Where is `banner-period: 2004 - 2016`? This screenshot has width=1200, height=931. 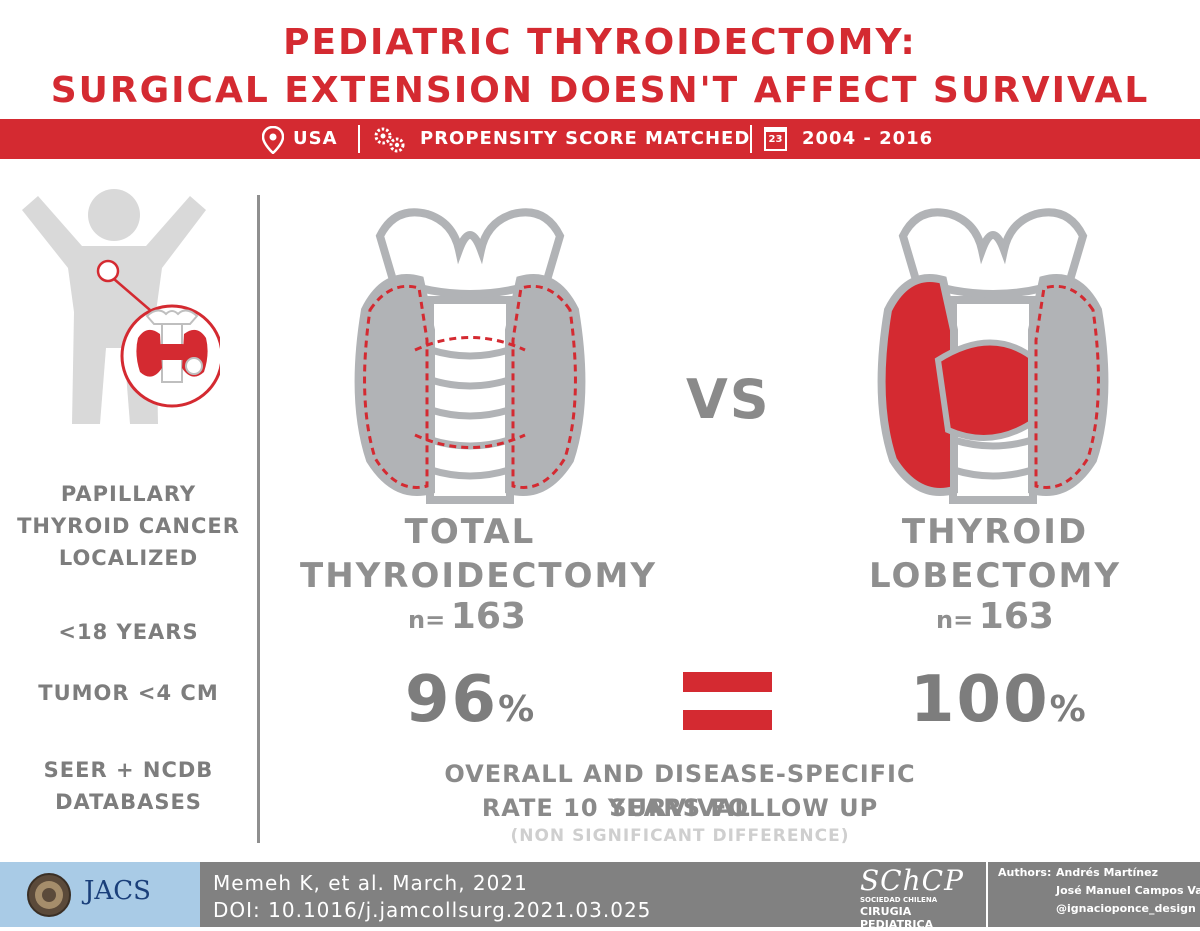
banner-period: 2004 - 2016 is located at coordinates (868, 138).